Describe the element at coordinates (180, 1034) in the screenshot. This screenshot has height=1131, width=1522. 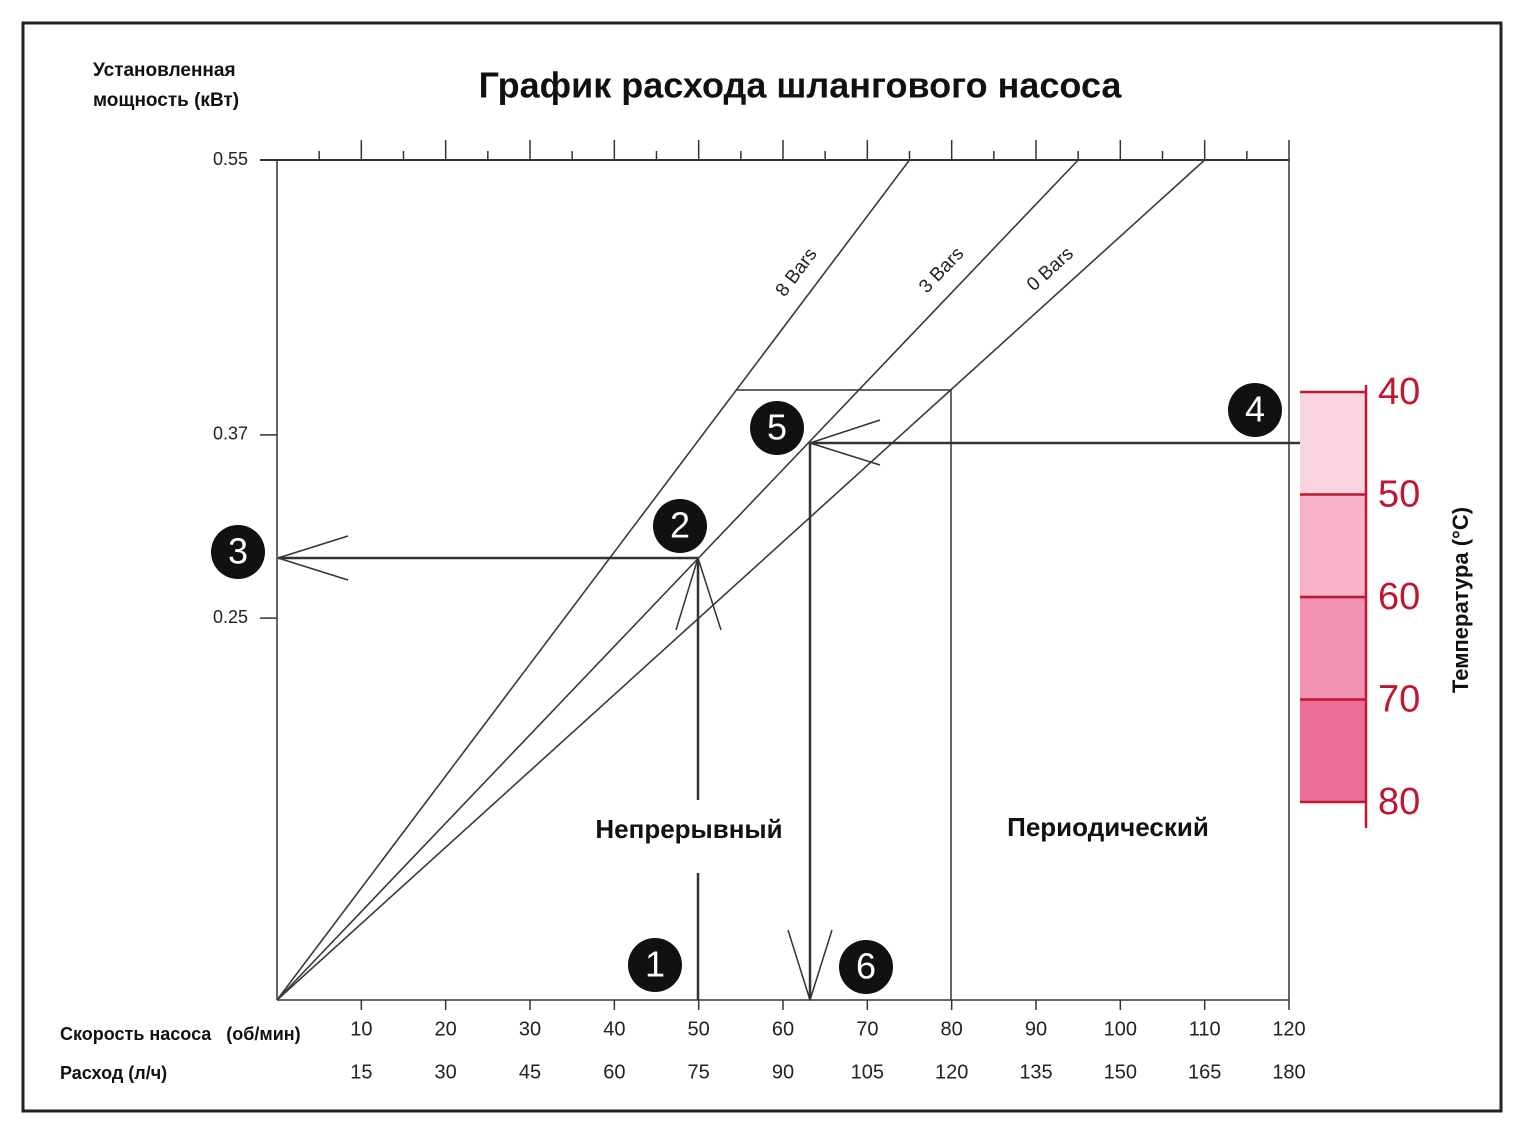
I see `x-axis-title: Скорость насоса (об/мин)` at that location.